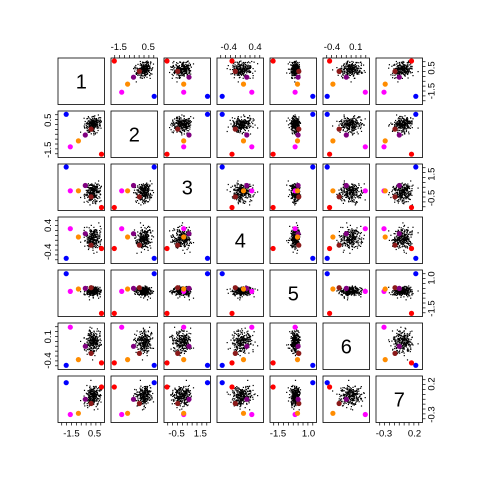 This screenshot has height=480, width=480. Describe the element at coordinates (134, 134) in the screenshot. I see `panel-frame` at that location.